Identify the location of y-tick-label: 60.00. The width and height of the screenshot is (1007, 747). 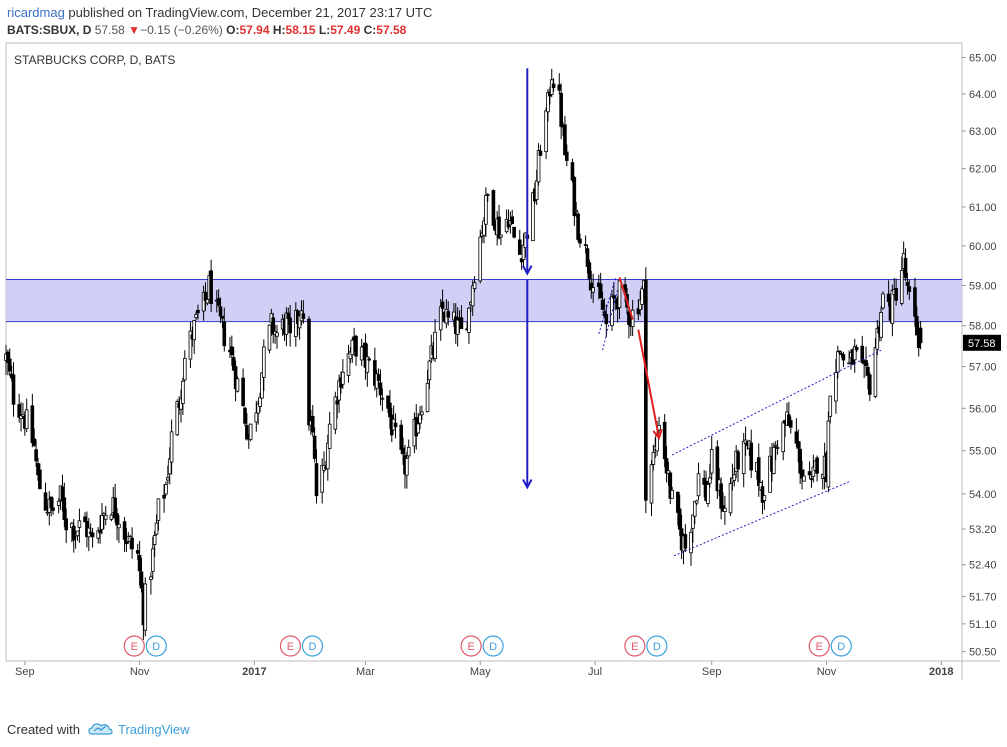
(983, 247).